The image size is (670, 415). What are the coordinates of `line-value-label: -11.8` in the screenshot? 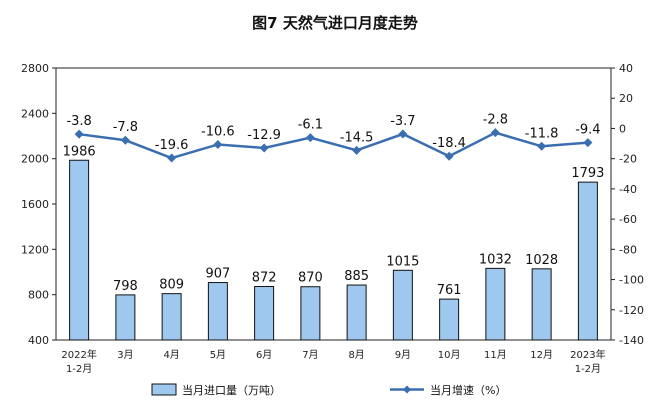 It's located at (542, 133).